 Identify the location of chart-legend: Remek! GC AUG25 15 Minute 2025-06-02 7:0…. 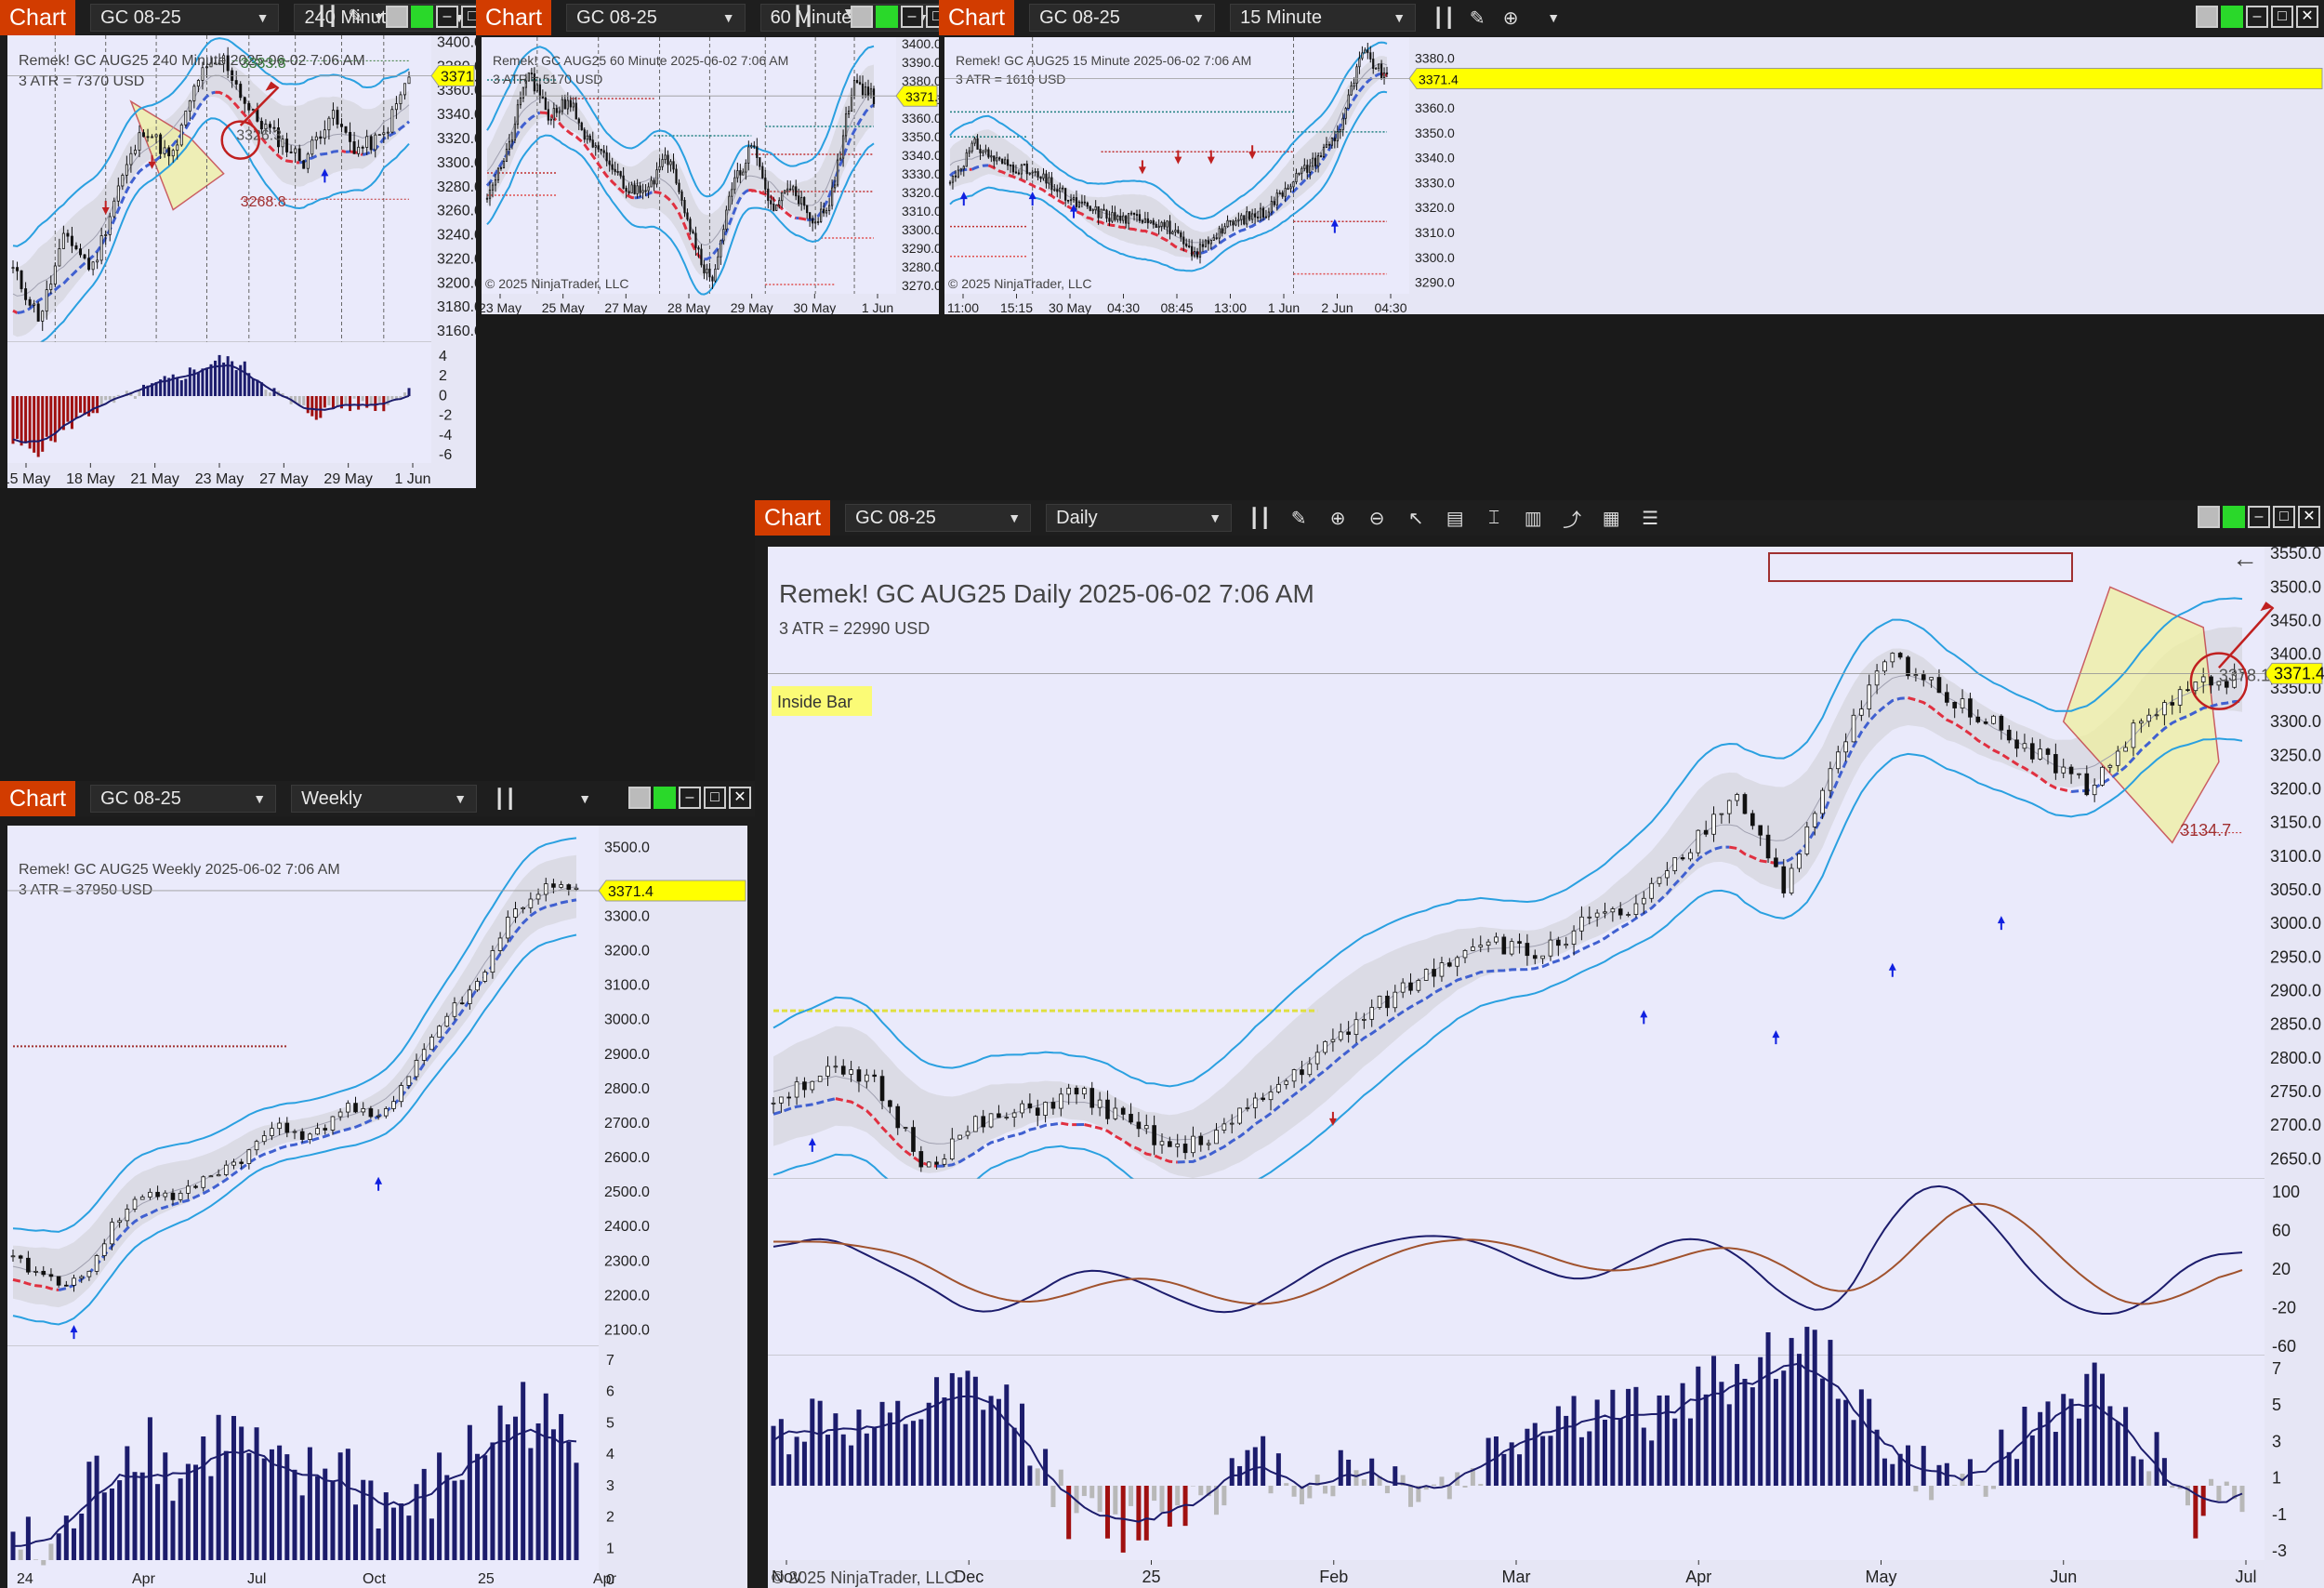
(1103, 60).